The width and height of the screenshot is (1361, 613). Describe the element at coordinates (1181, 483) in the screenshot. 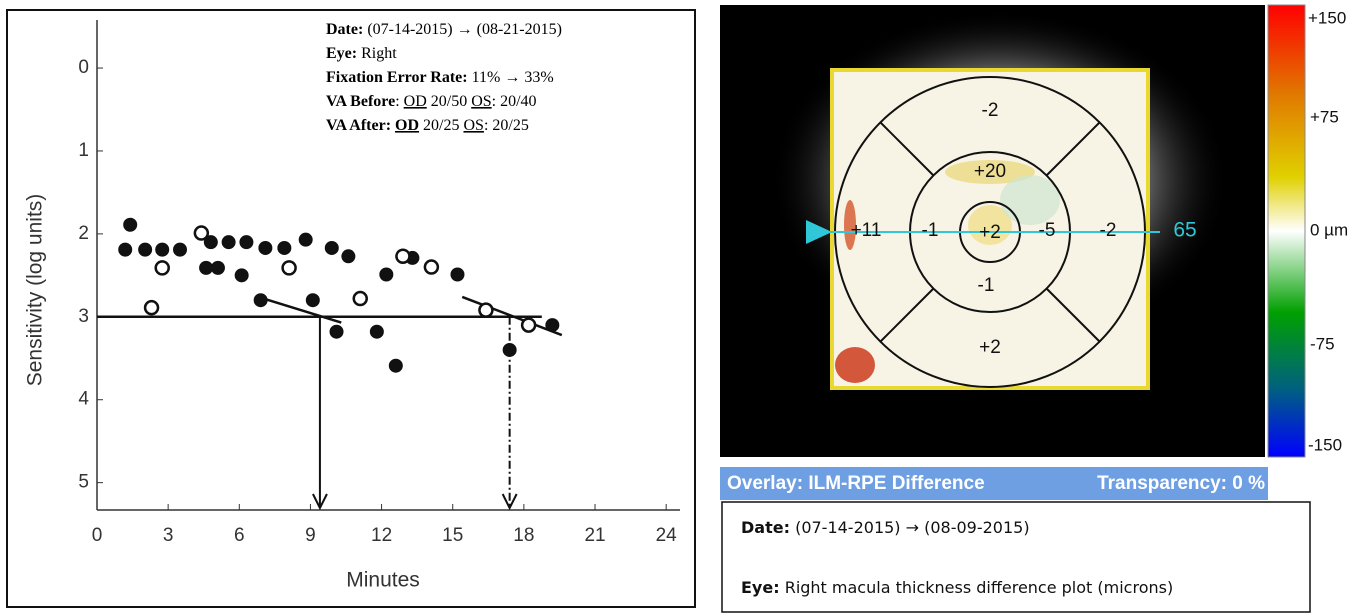

I see `transparency: Transparency: 0 %` at that location.